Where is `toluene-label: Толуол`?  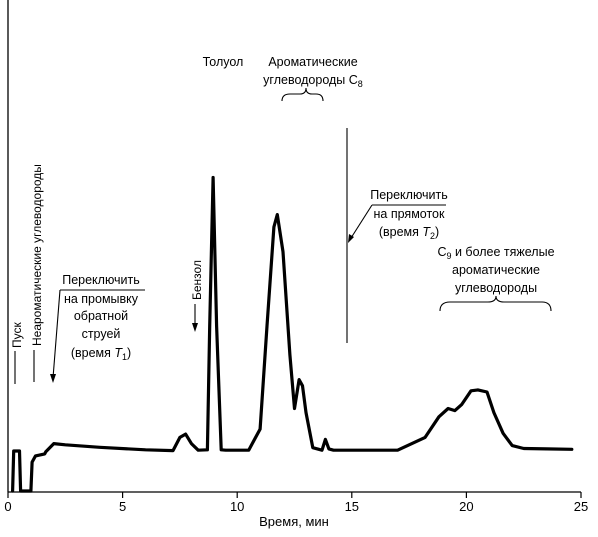 toluene-label: Толуол is located at coordinates (223, 62).